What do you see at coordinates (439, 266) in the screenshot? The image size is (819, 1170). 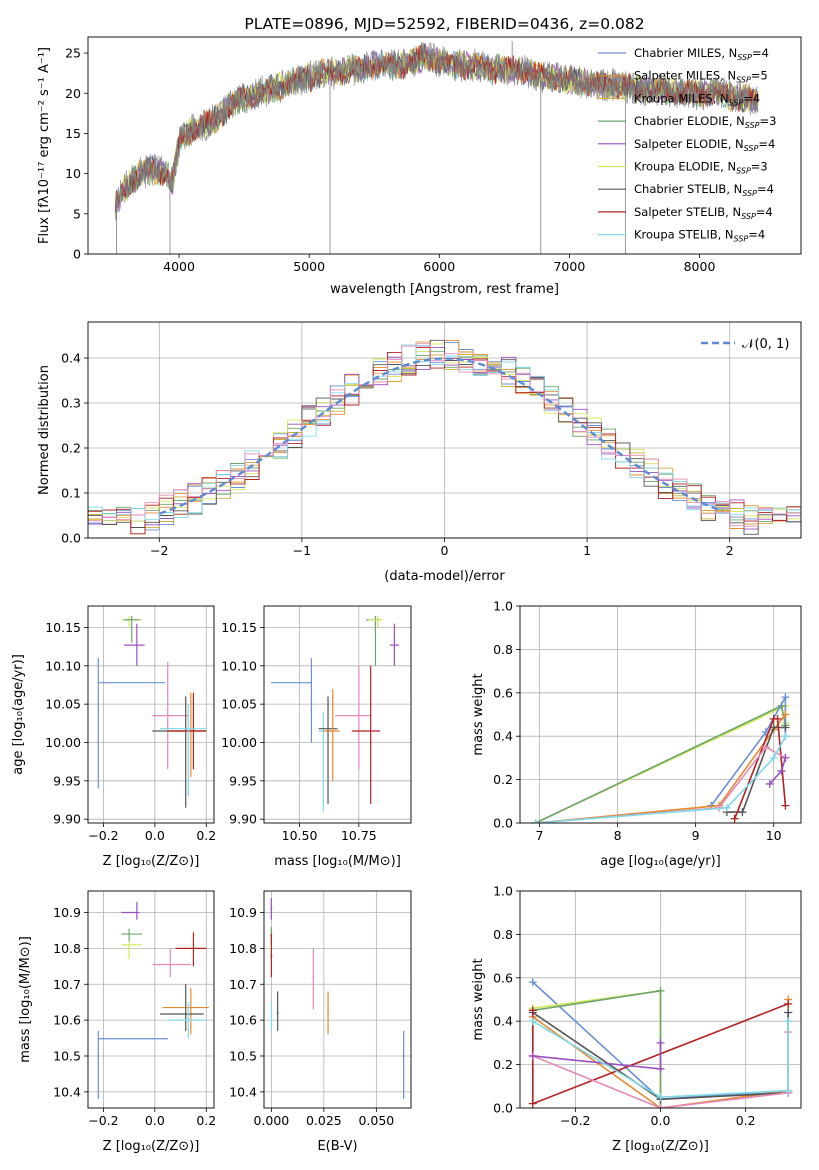 I see `x-tick-label: 6000` at bounding box center [439, 266].